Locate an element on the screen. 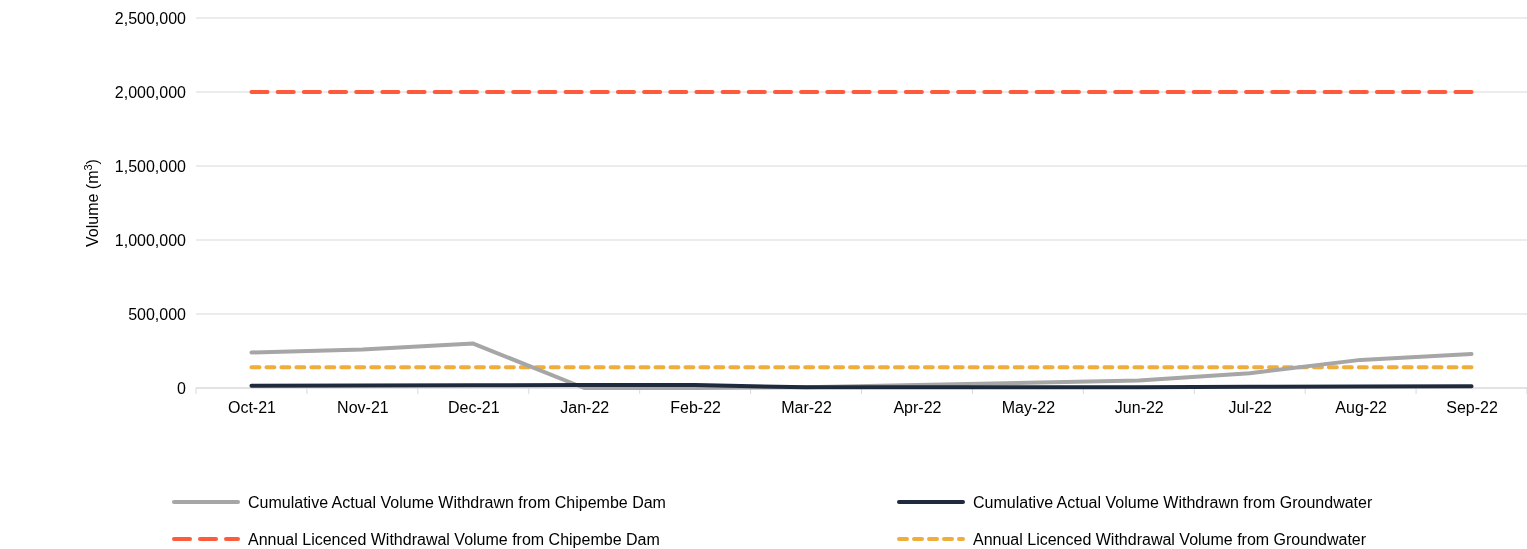 The image size is (1527, 549). x-tick-label: Oct-21 is located at coordinates (252, 408).